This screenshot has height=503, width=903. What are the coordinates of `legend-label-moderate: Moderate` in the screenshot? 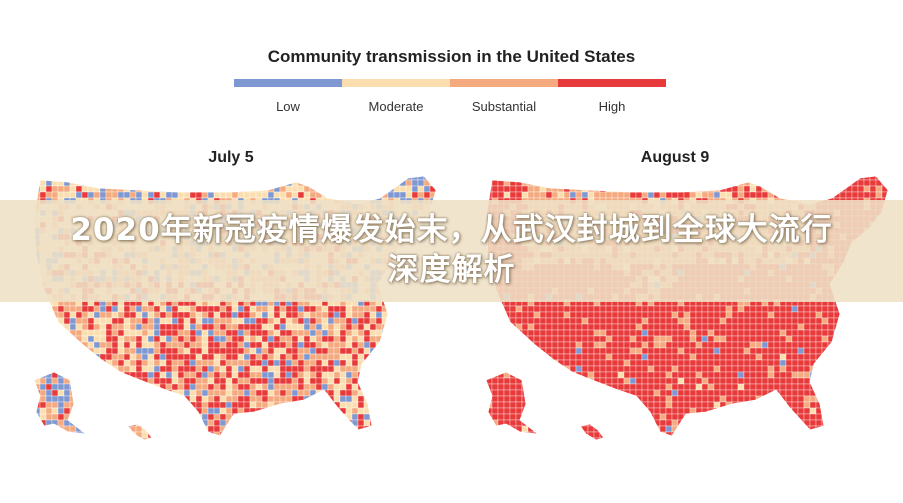 It's located at (396, 106).